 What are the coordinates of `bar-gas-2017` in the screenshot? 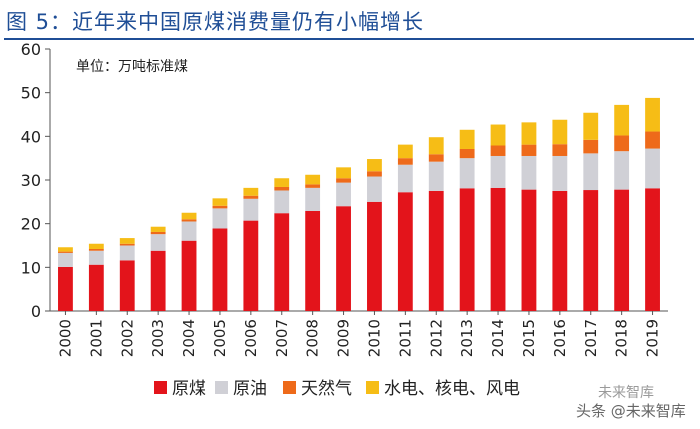 It's located at (591, 146).